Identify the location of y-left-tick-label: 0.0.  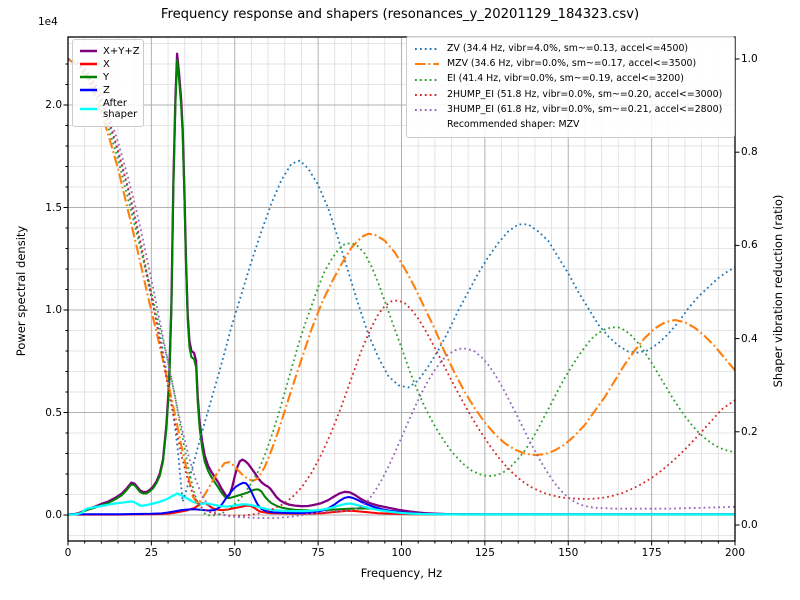
(53, 515).